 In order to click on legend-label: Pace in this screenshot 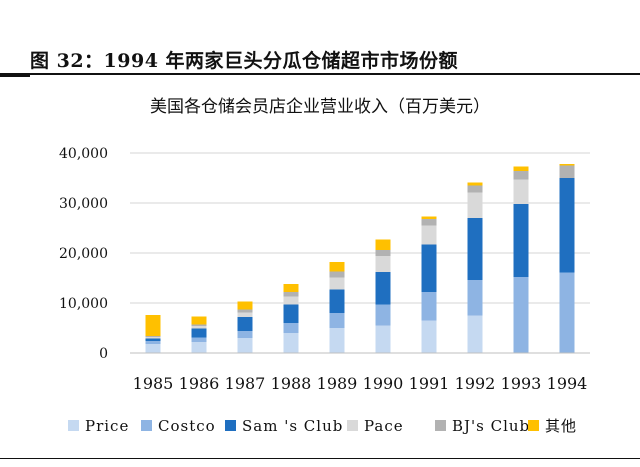, I will do `click(384, 426)`.